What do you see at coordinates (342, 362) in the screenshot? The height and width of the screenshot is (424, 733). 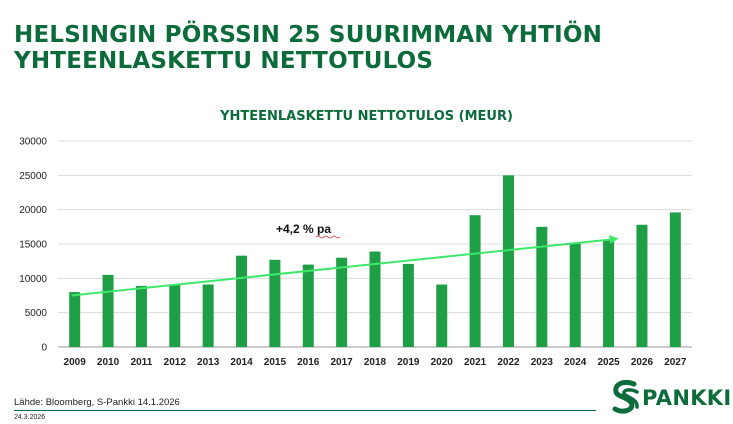 I see `x-tick-label: 2017` at bounding box center [342, 362].